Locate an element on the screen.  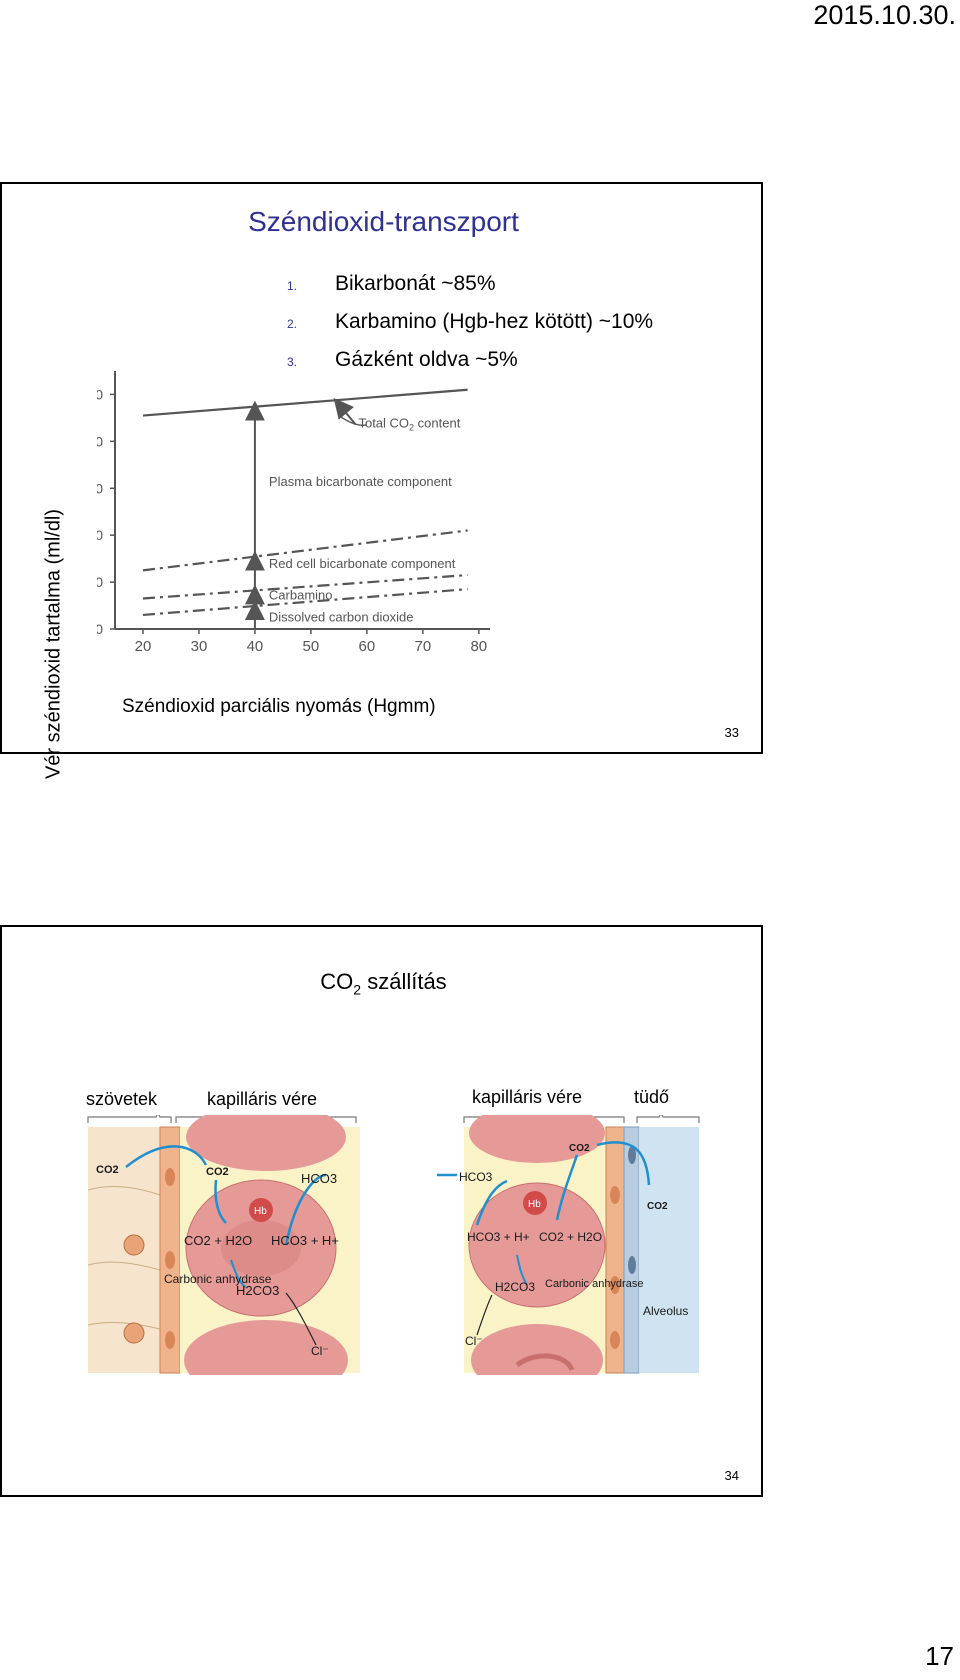
list-text: Bikarbonát ~85% is located at coordinates (415, 283).